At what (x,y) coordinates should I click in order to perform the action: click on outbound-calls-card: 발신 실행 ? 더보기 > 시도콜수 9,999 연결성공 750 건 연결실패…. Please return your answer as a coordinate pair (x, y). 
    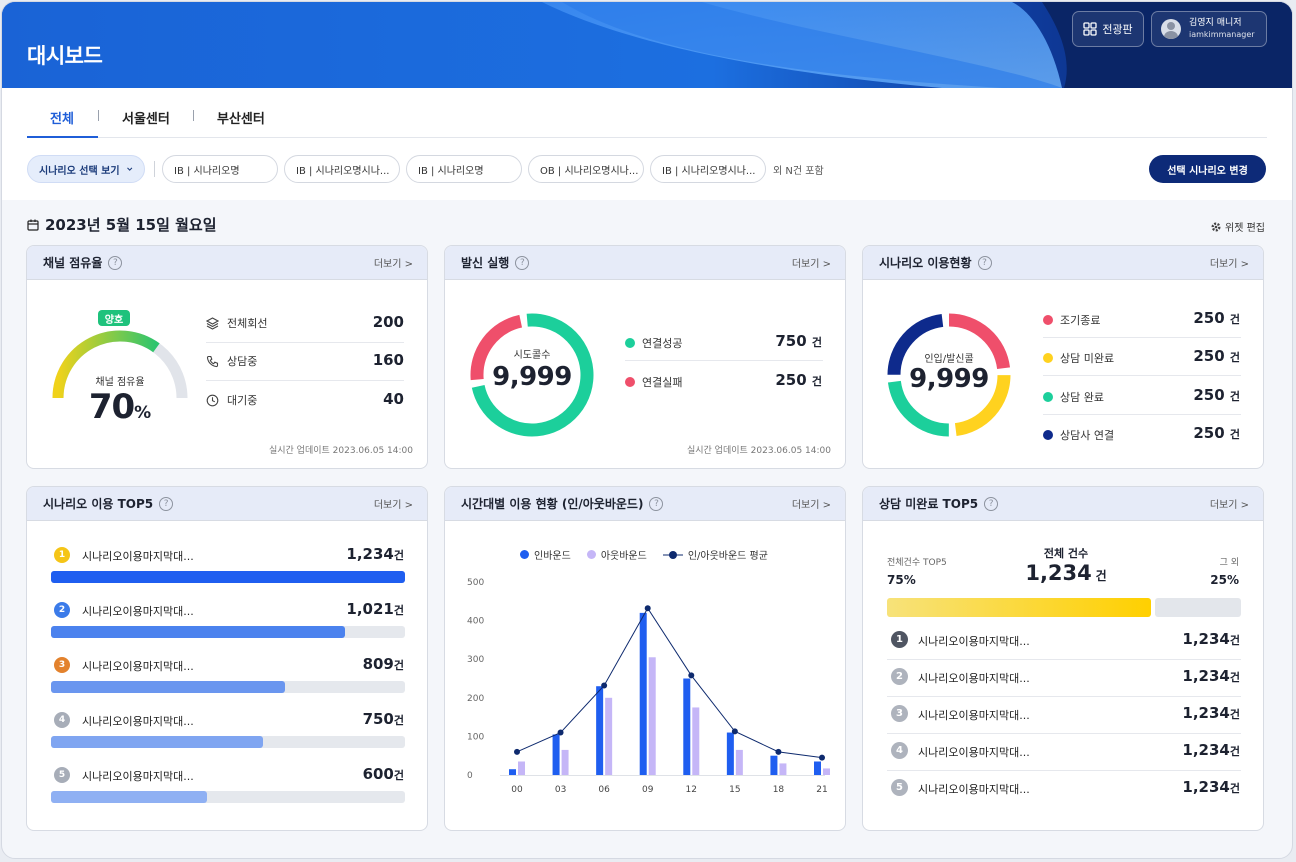
    Looking at the image, I should click on (645, 357).